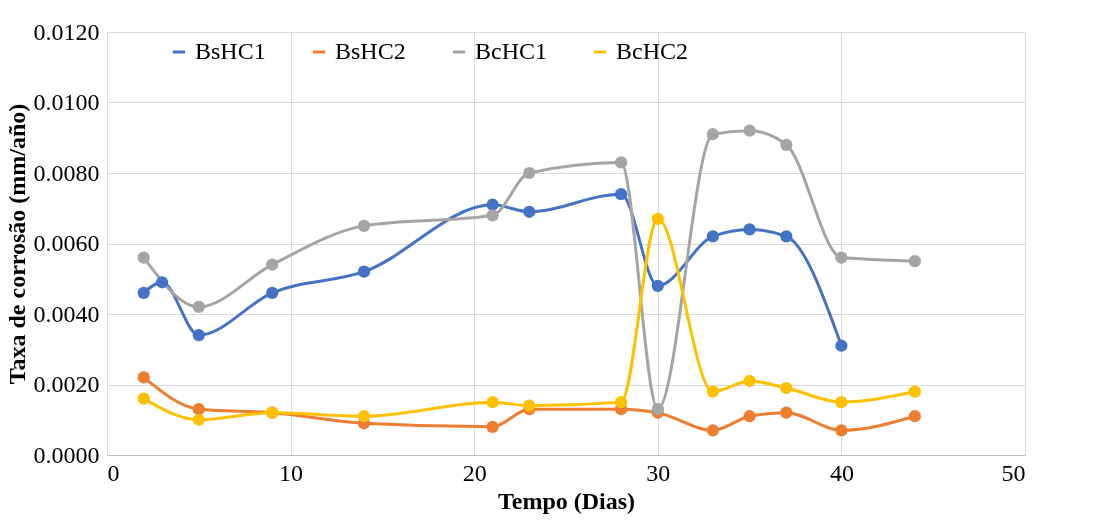 The image size is (1118, 525). Describe the element at coordinates (230, 51) in the screenshot. I see `legend-label: BsHC1` at that location.